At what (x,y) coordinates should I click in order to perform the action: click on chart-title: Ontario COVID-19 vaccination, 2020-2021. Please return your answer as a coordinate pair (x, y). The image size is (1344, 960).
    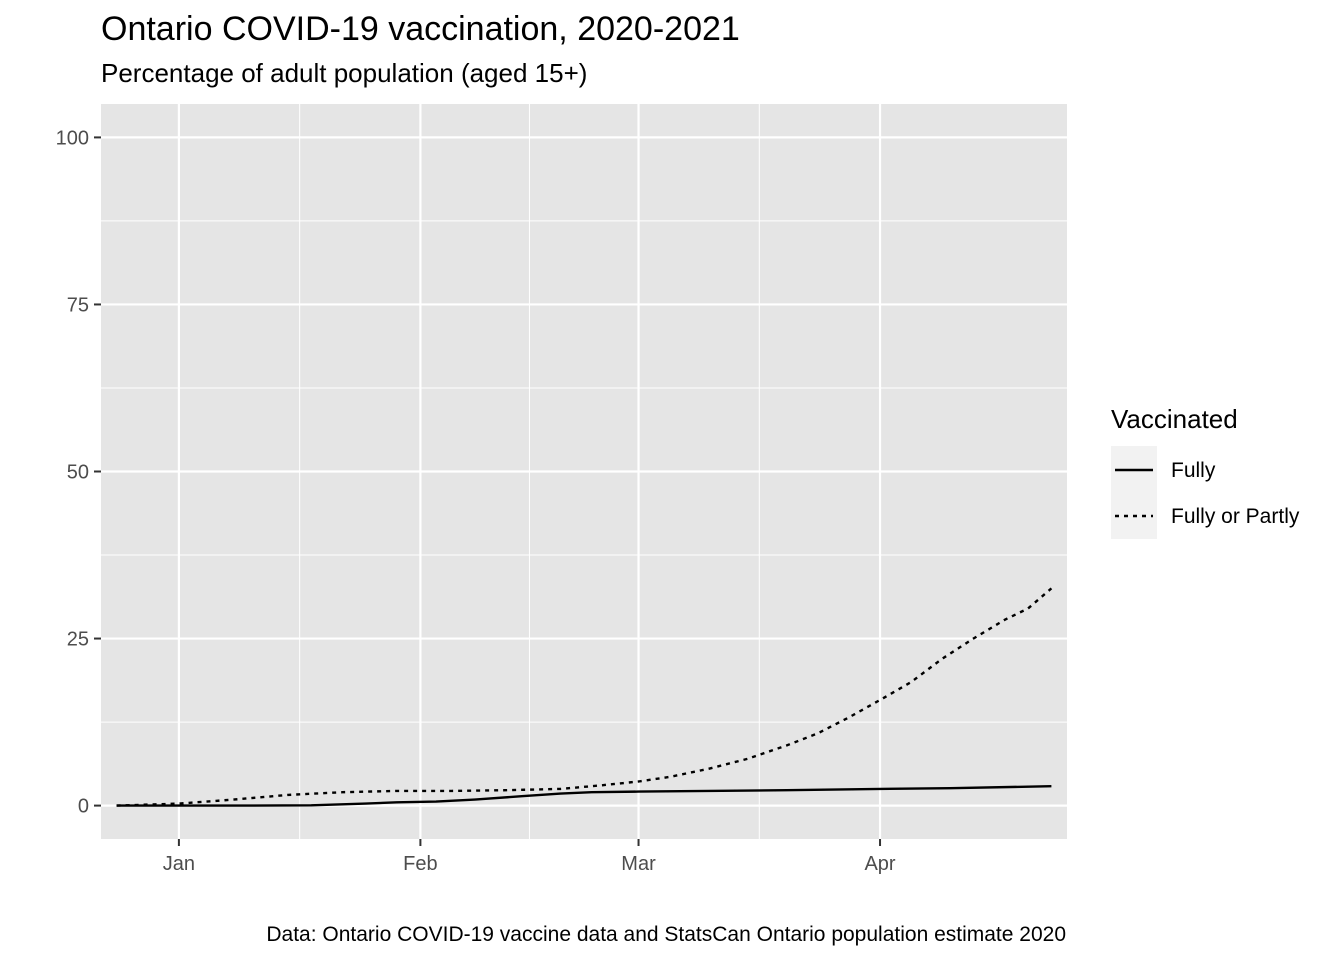
    Looking at the image, I should click on (420, 29).